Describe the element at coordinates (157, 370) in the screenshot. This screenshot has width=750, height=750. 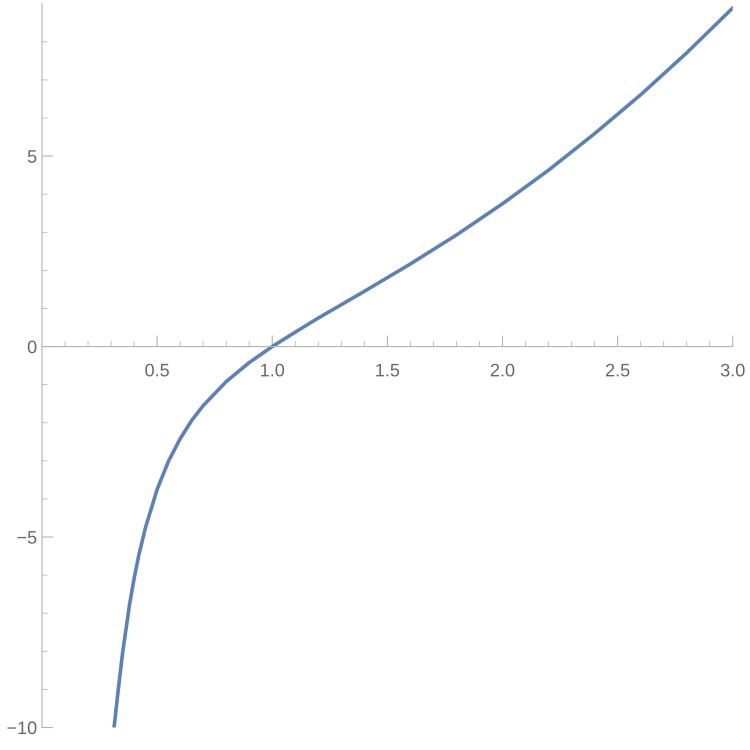
I see `x-tick-label: 0.5` at that location.